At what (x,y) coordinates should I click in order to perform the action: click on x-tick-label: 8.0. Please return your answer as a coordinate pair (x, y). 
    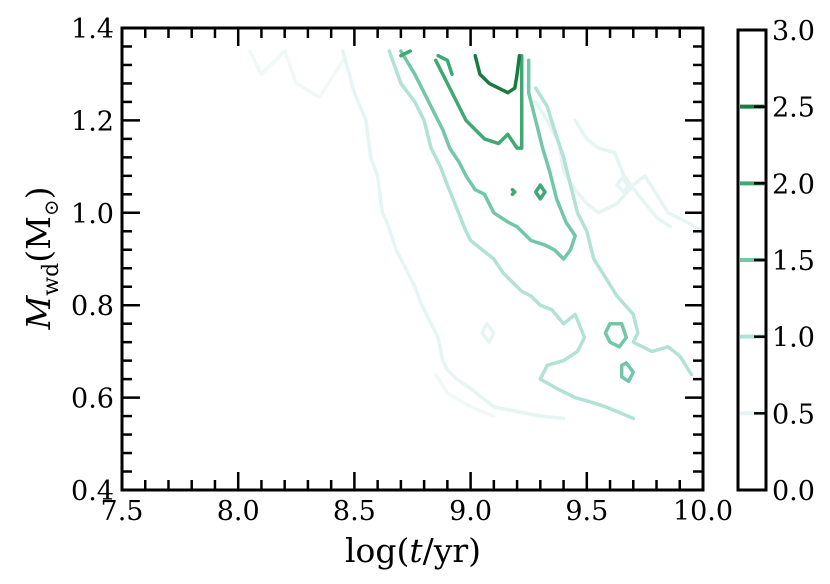
    Looking at the image, I should click on (238, 511).